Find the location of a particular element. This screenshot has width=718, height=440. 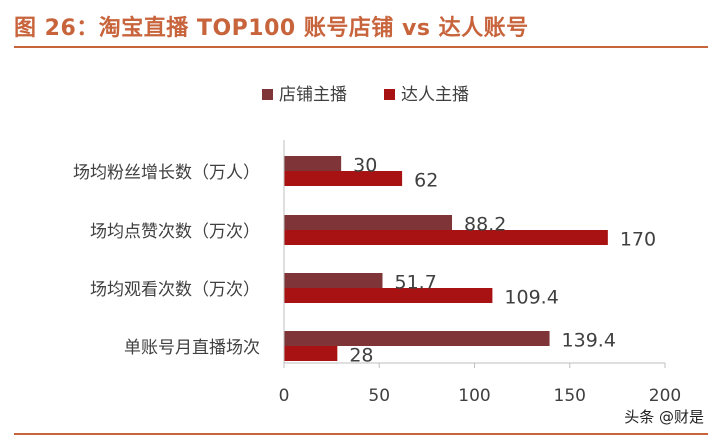

category-labels: 场均粉丝增长数（万人） 场均点赞次数（万次） 场均观看次数（万次） 单账号月直播场次 is located at coordinates (166, 260).